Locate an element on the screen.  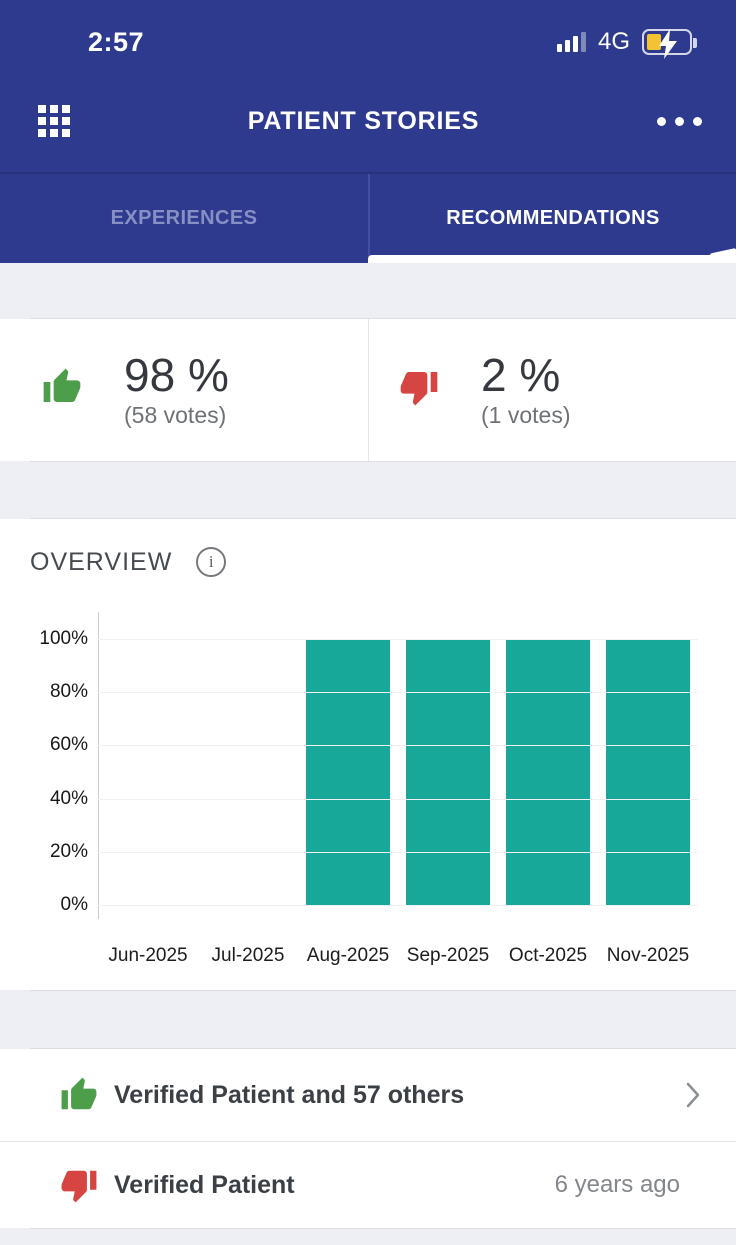
overview-title: OVERVIEW is located at coordinates (101, 561).